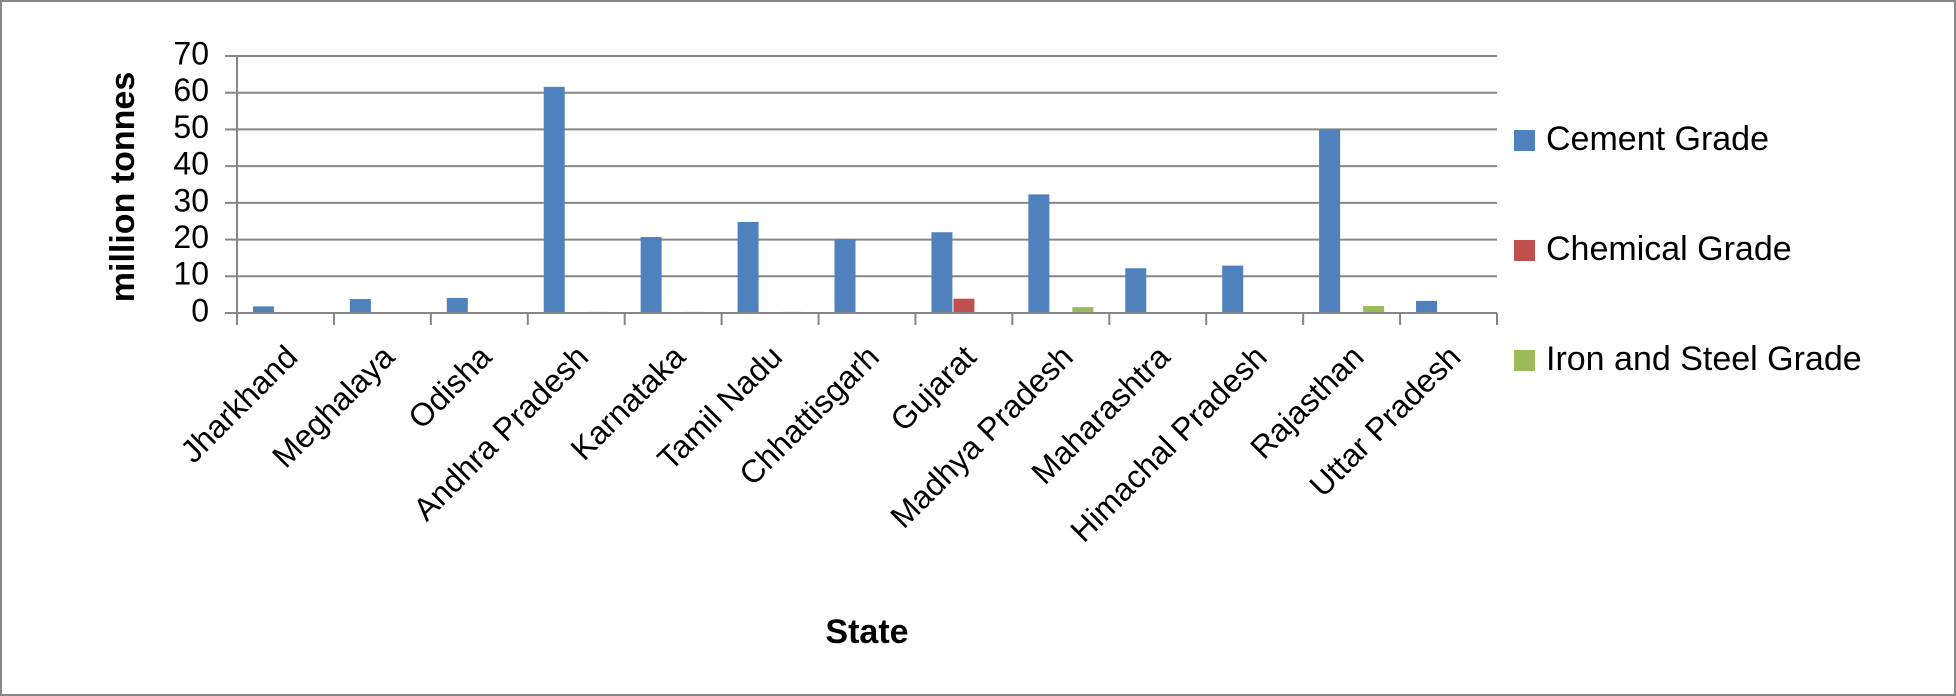 The width and height of the screenshot is (1956, 696). I want to click on y-axis-title: million tonnes, so click(123, 187).